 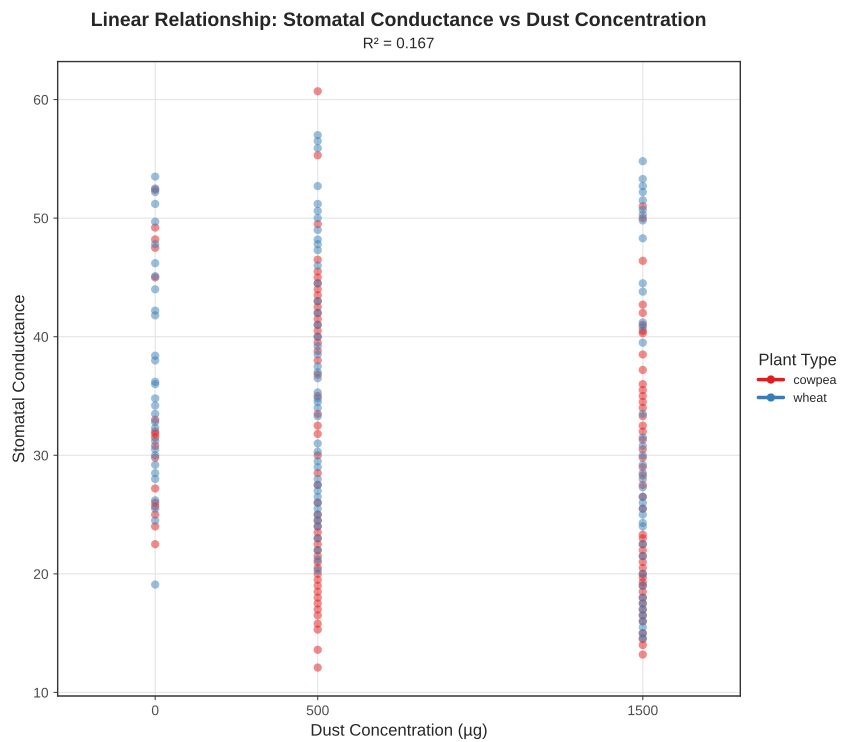 I want to click on legend-label: wheat, so click(x=810, y=397).